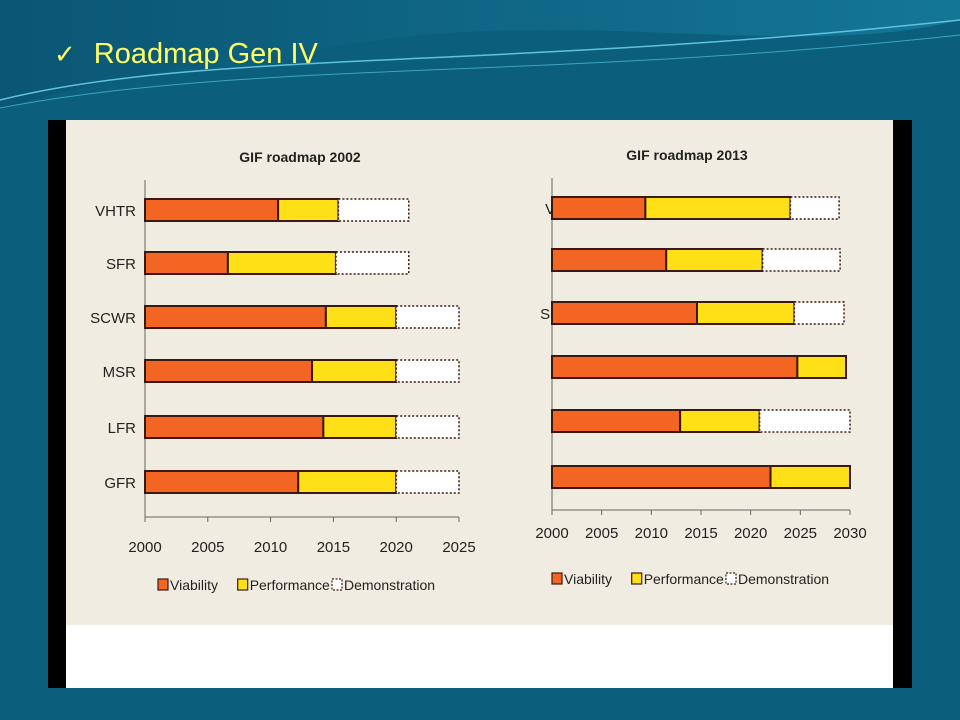 The height and width of the screenshot is (720, 960). Describe the element at coordinates (205, 54) in the screenshot. I see `slide-title-text: Roadmap Gen IV` at that location.